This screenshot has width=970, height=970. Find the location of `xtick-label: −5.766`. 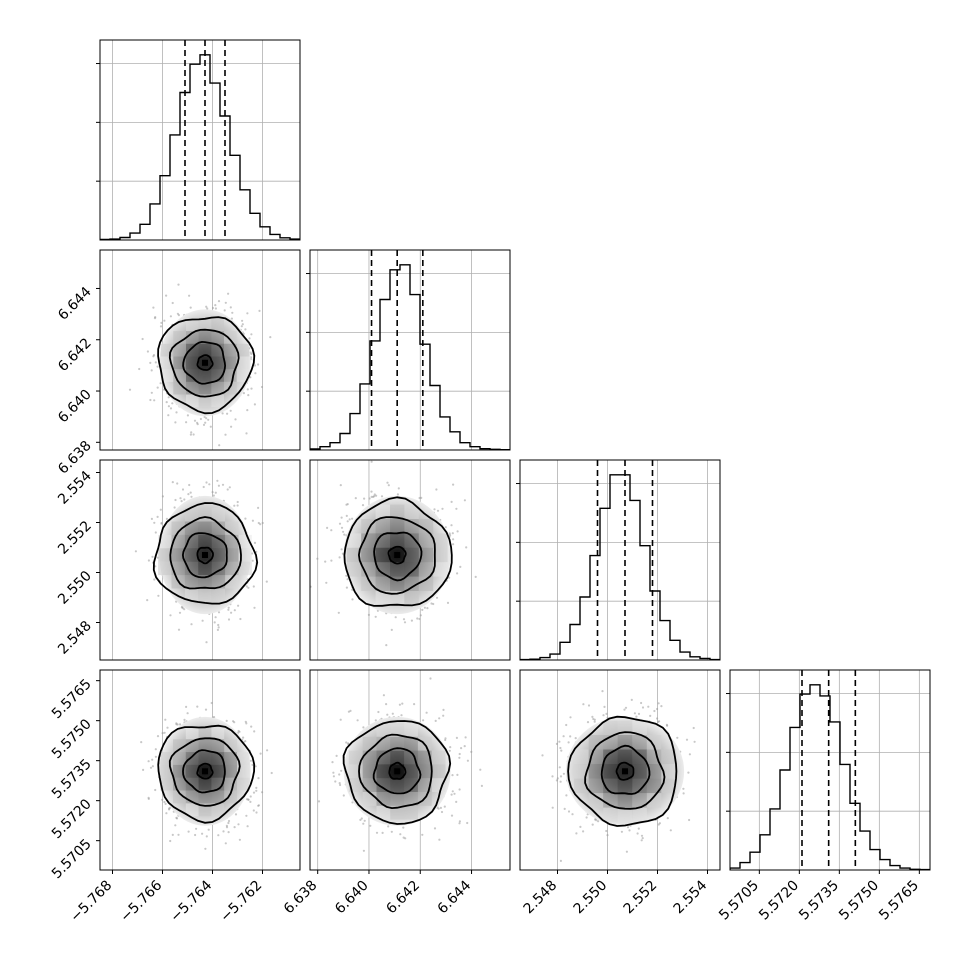

xtick-label: −5.766 is located at coordinates (141, 901).